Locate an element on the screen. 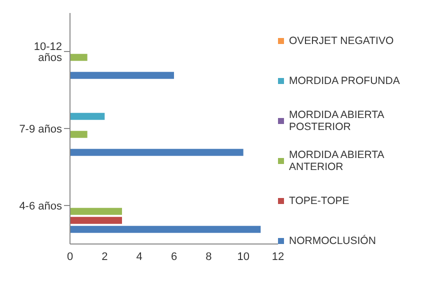  x-tick-label: 2 is located at coordinates (105, 256).